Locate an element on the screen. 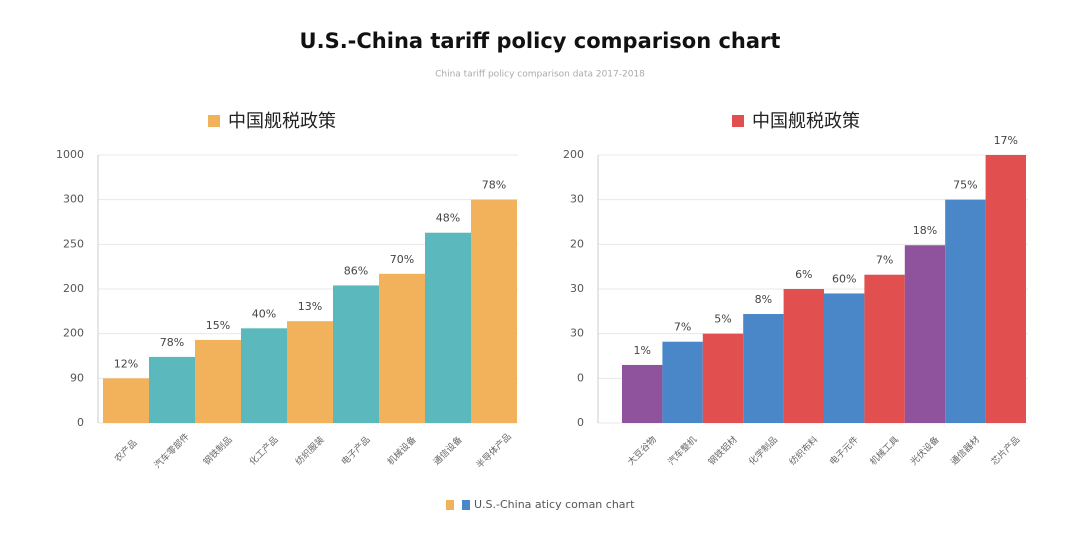  x-tick-label: 化学制品 is located at coordinates (763, 451).